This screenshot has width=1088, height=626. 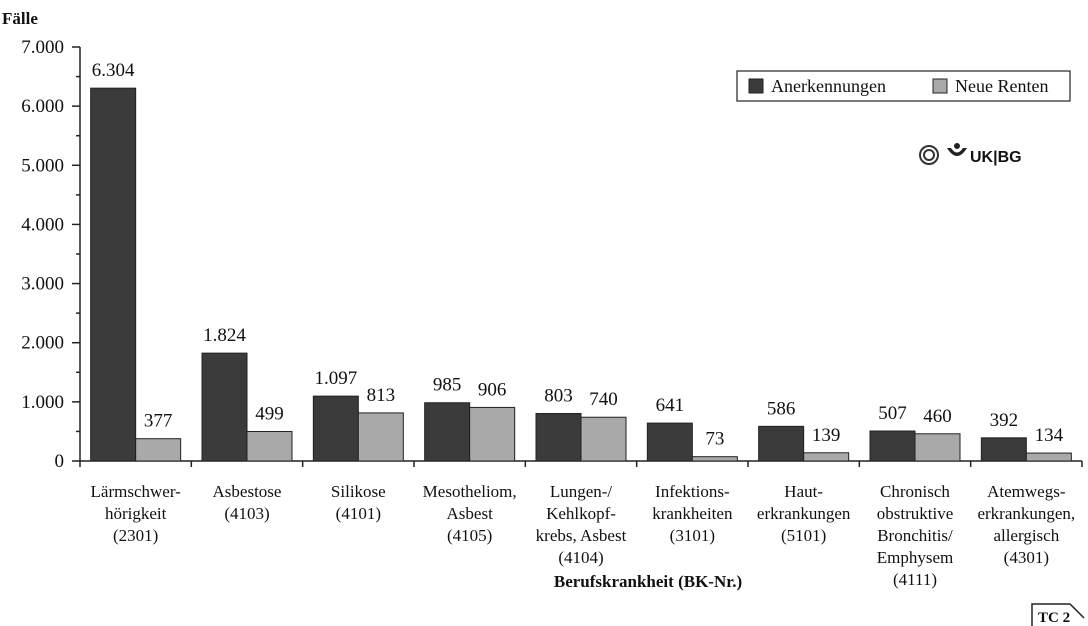 I want to click on tag: TC 2, so click(x=1058, y=614).